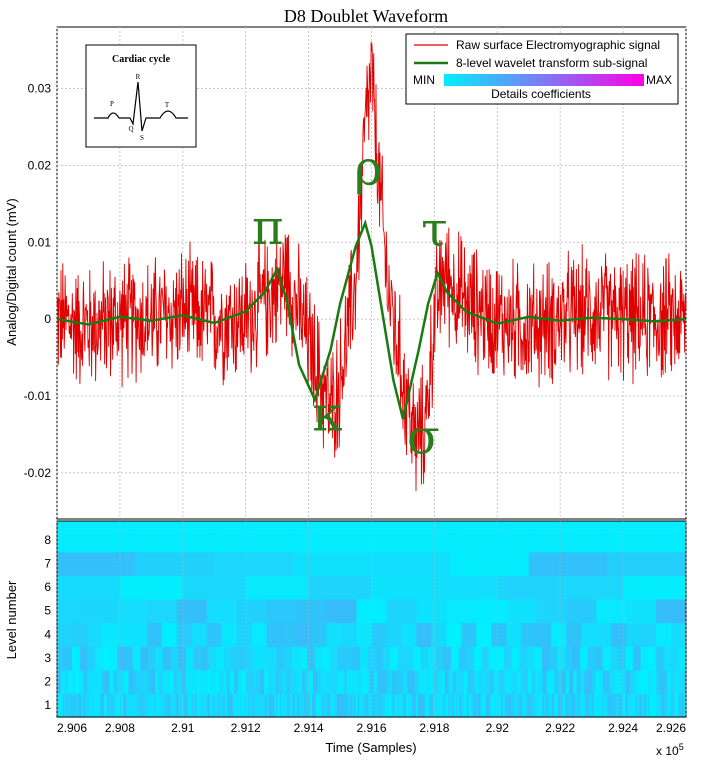  Describe the element at coordinates (38, 281) in the screenshot. I see `top-y-ticks: -0.02 -0.01 0 0.01 0.02 0.03` at that location.